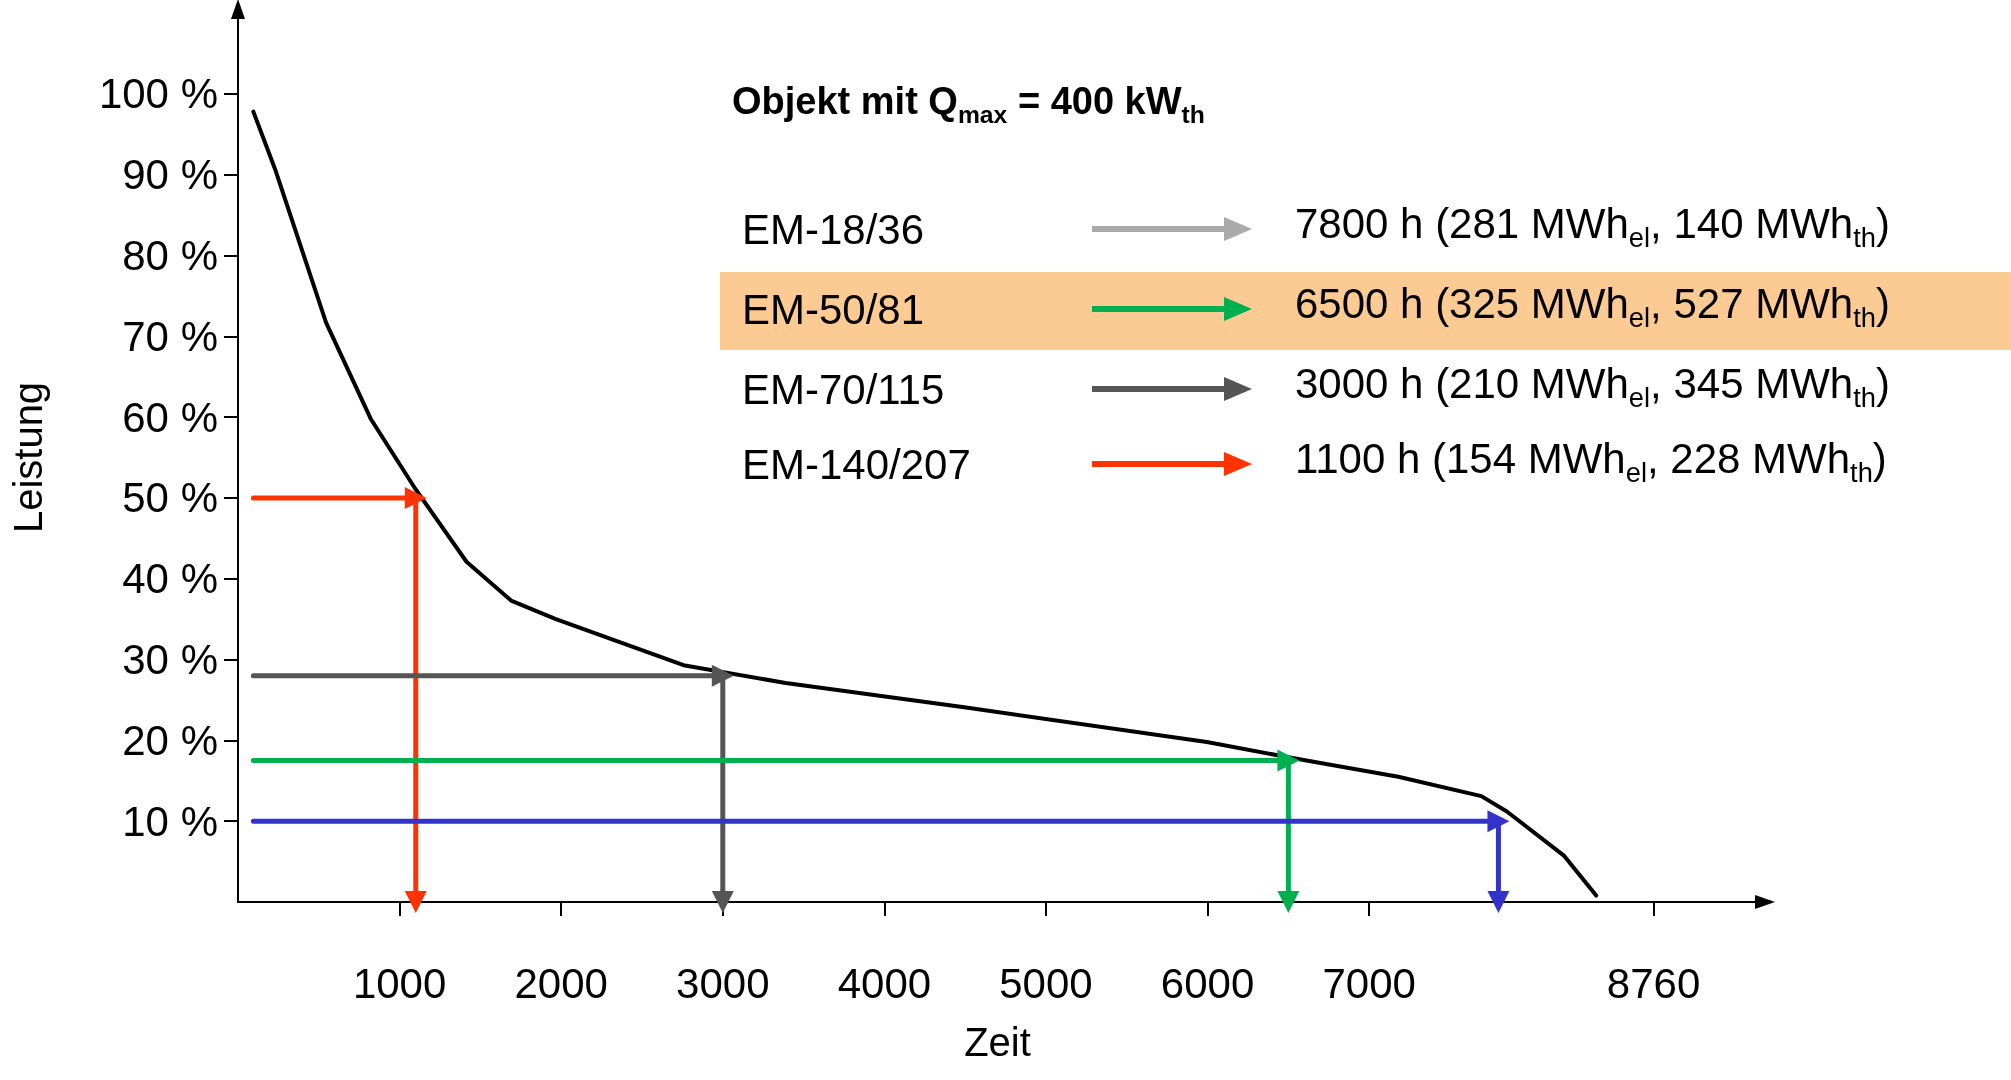 The width and height of the screenshot is (2011, 1080). I want to click on x-tick-label: 4000, so click(884, 983).